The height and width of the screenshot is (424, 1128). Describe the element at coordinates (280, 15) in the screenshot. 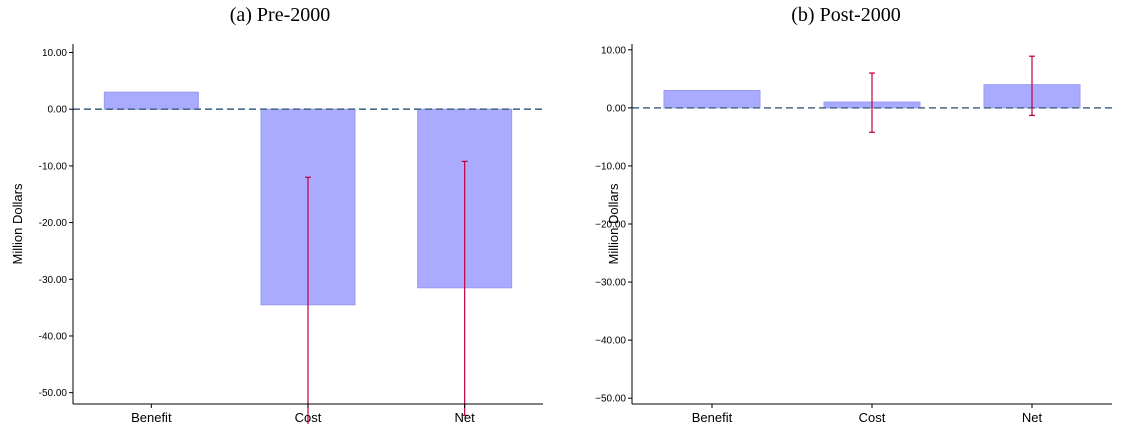

I see `chart-title: (a) Pre-2000` at that location.